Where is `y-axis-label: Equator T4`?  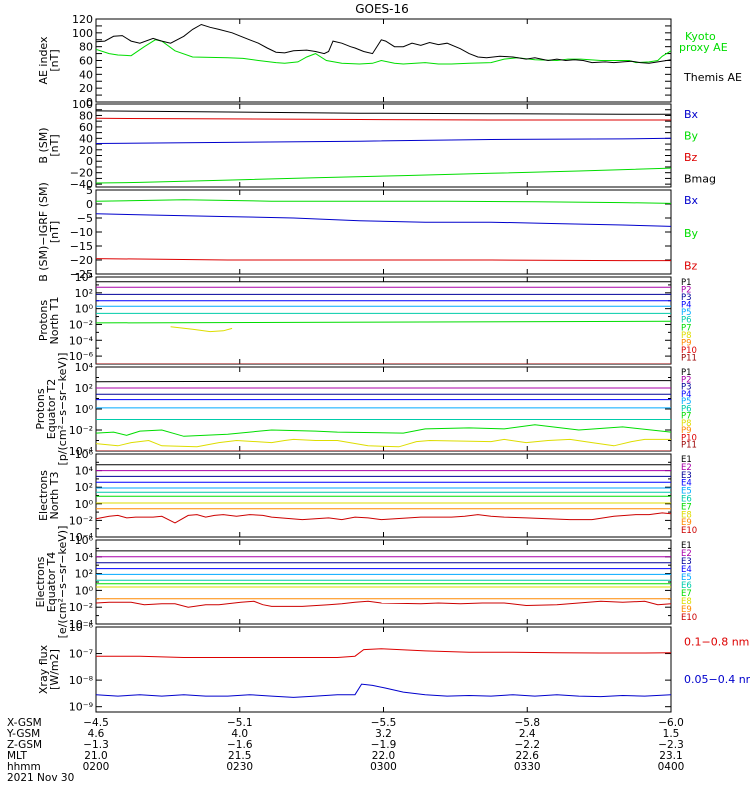
y-axis-label: Equator T4 is located at coordinates (51, 582).